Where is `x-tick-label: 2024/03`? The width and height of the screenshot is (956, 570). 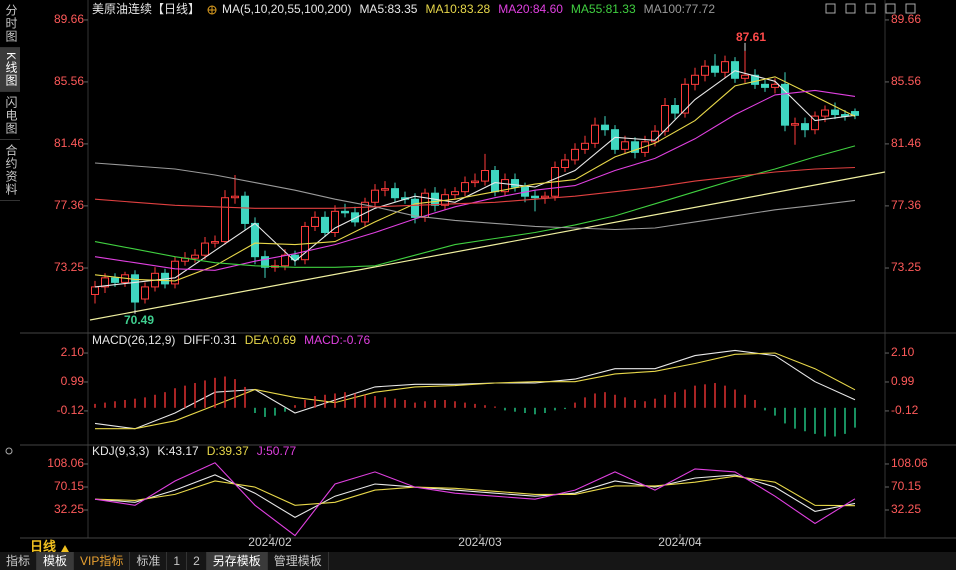
x-tick-label: 2024/03 is located at coordinates (480, 542).